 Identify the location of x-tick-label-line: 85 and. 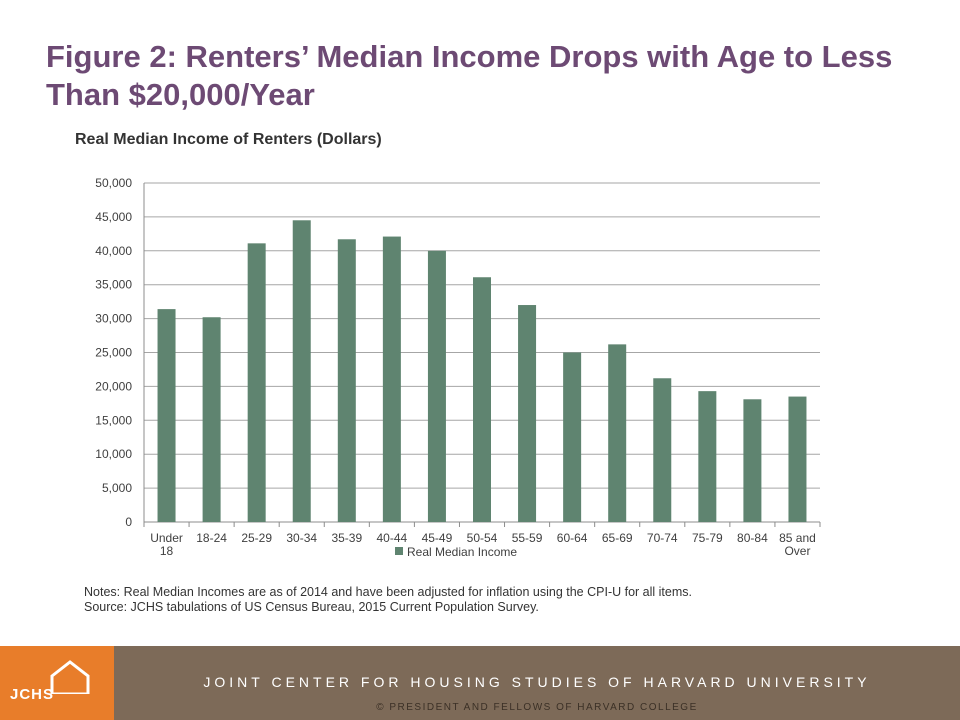
(797, 538).